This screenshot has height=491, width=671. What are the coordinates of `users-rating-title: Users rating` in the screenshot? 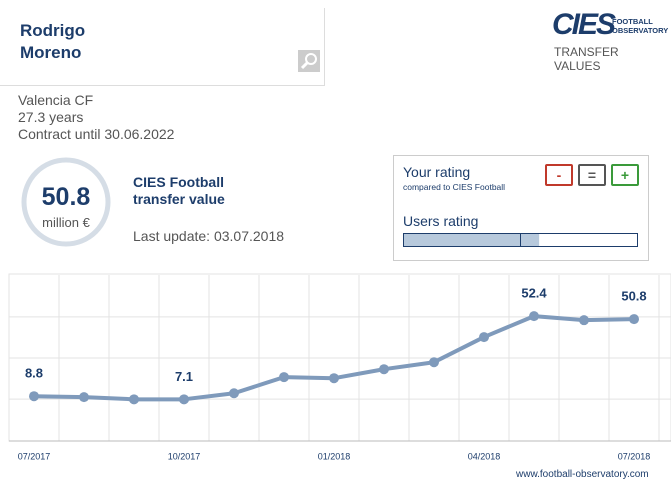 It's located at (441, 221).